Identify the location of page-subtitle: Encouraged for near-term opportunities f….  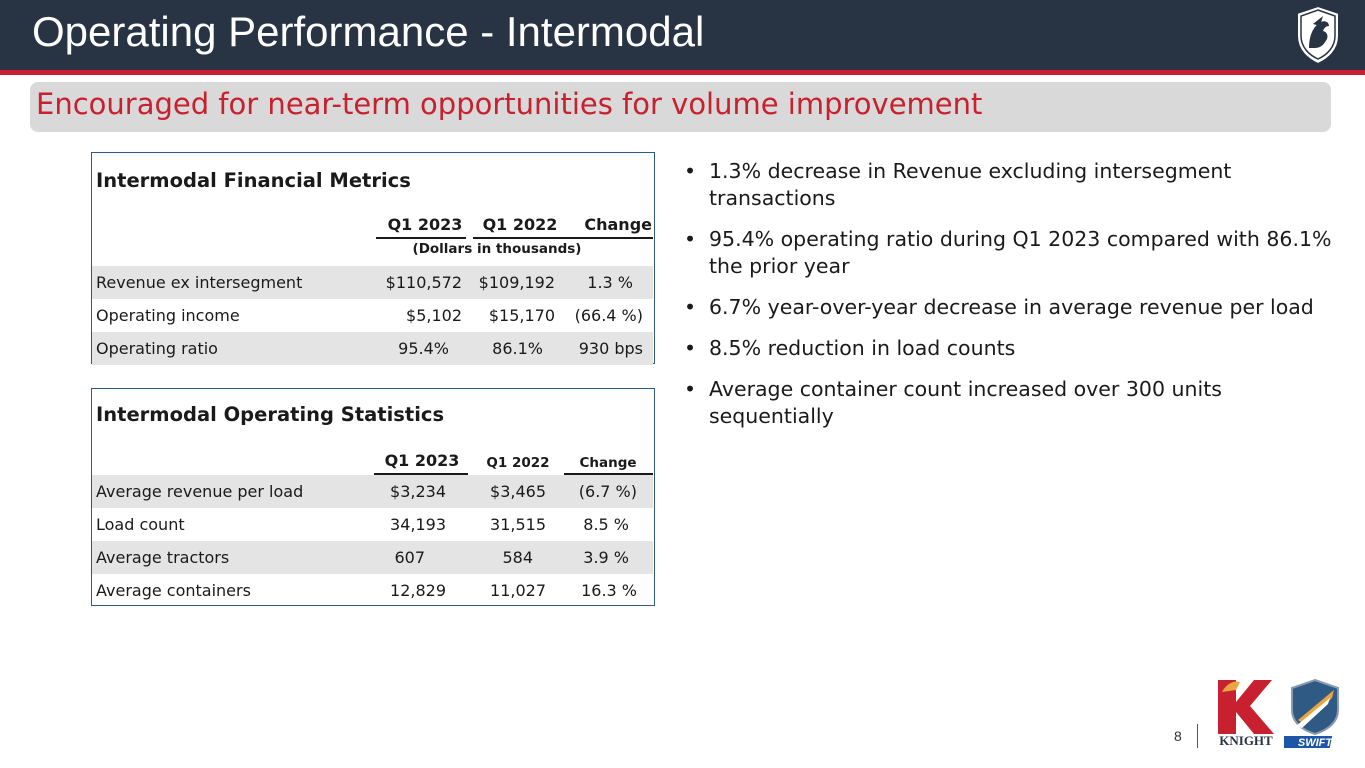
(509, 104).